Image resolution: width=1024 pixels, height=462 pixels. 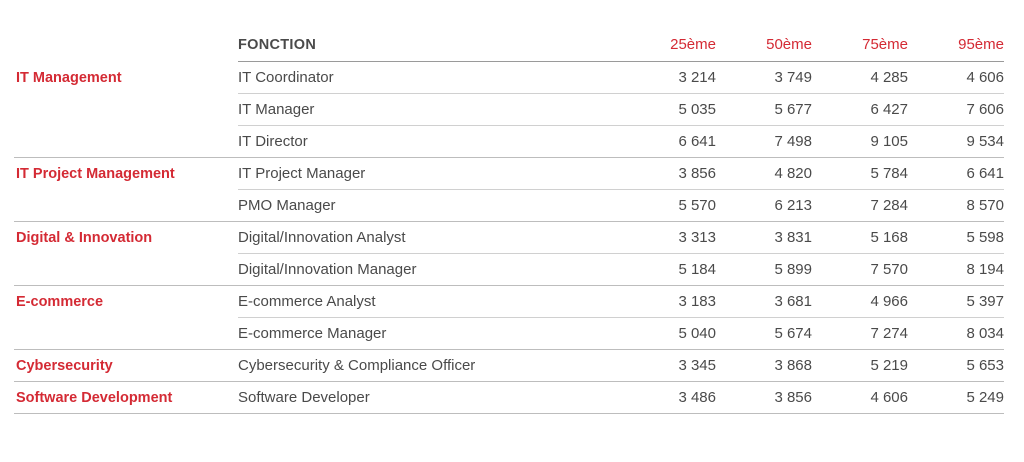 I want to click on value-p50: 3 868, so click(x=793, y=365).